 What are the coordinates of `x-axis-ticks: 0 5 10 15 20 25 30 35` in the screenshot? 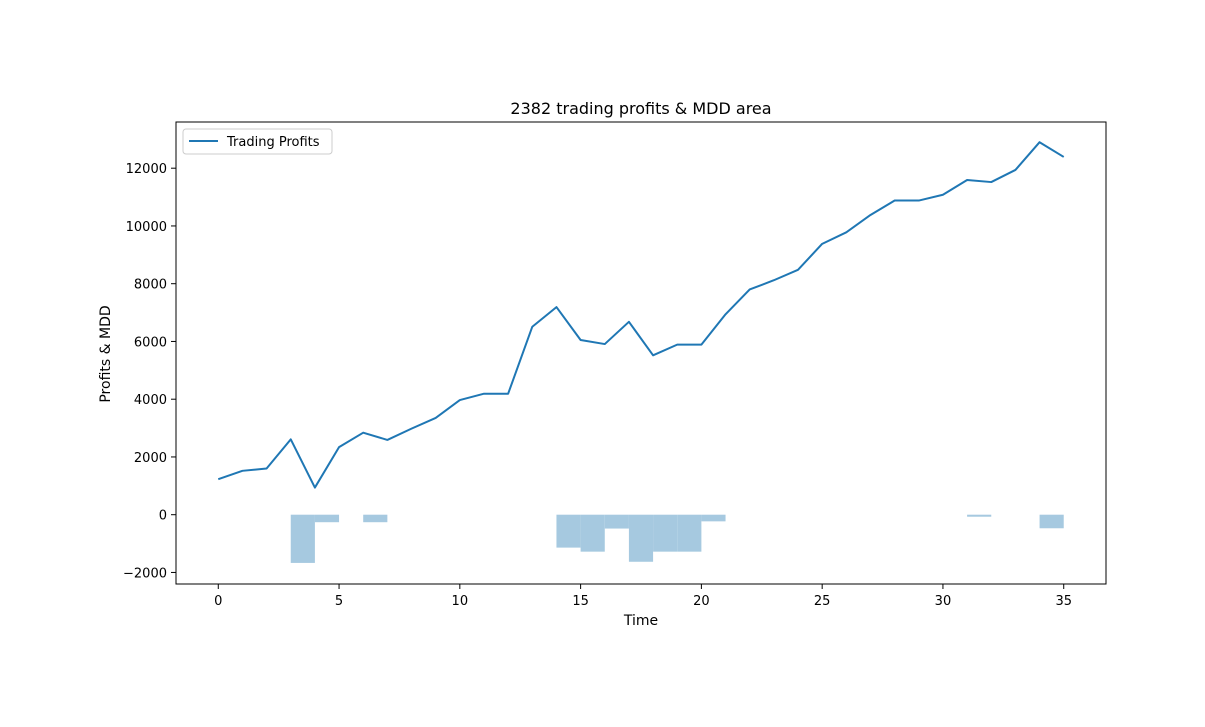 It's located at (643, 596).